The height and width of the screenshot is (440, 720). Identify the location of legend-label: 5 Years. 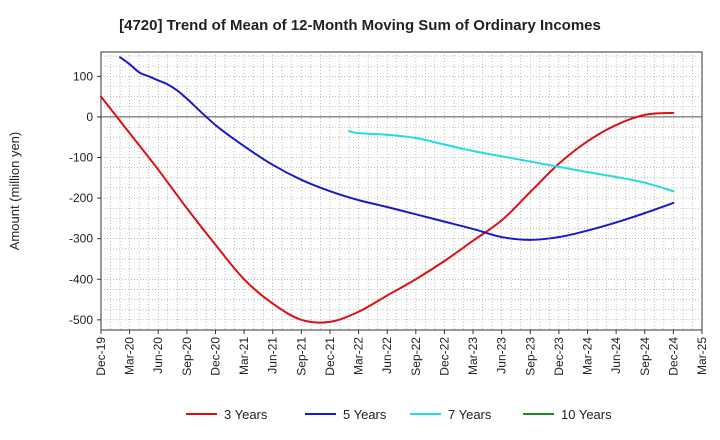
(365, 414).